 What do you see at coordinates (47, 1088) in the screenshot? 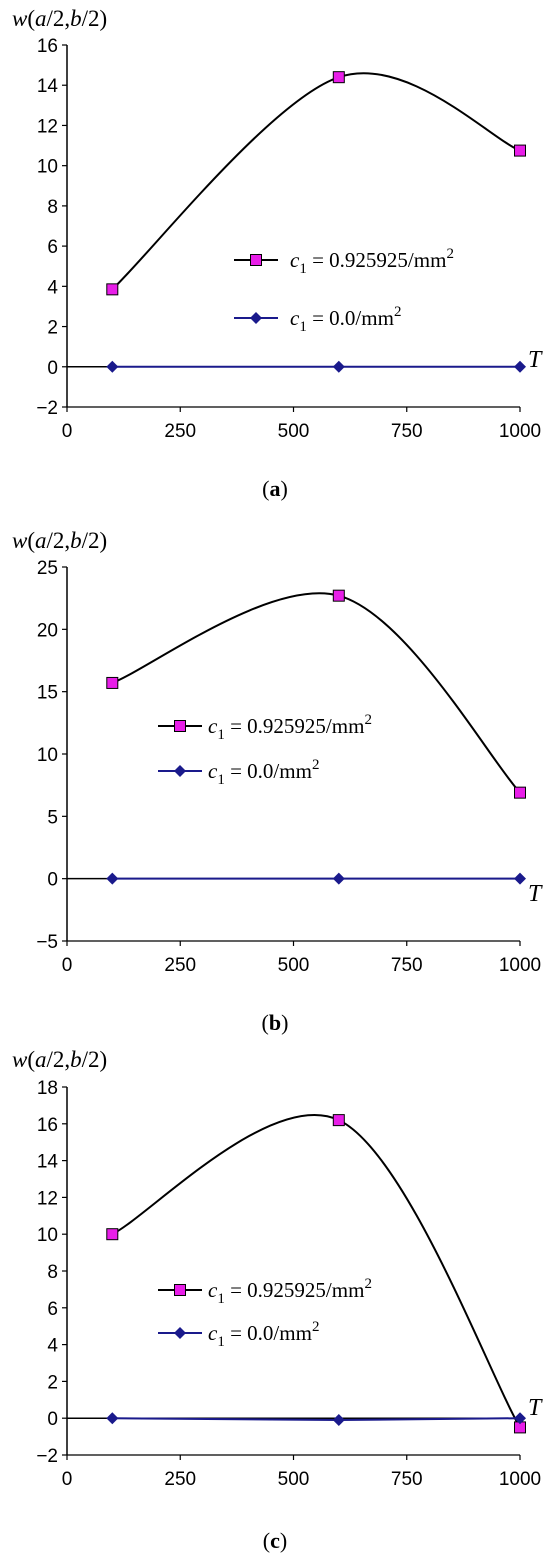
I see `y-tick-label: 18` at bounding box center [47, 1088].